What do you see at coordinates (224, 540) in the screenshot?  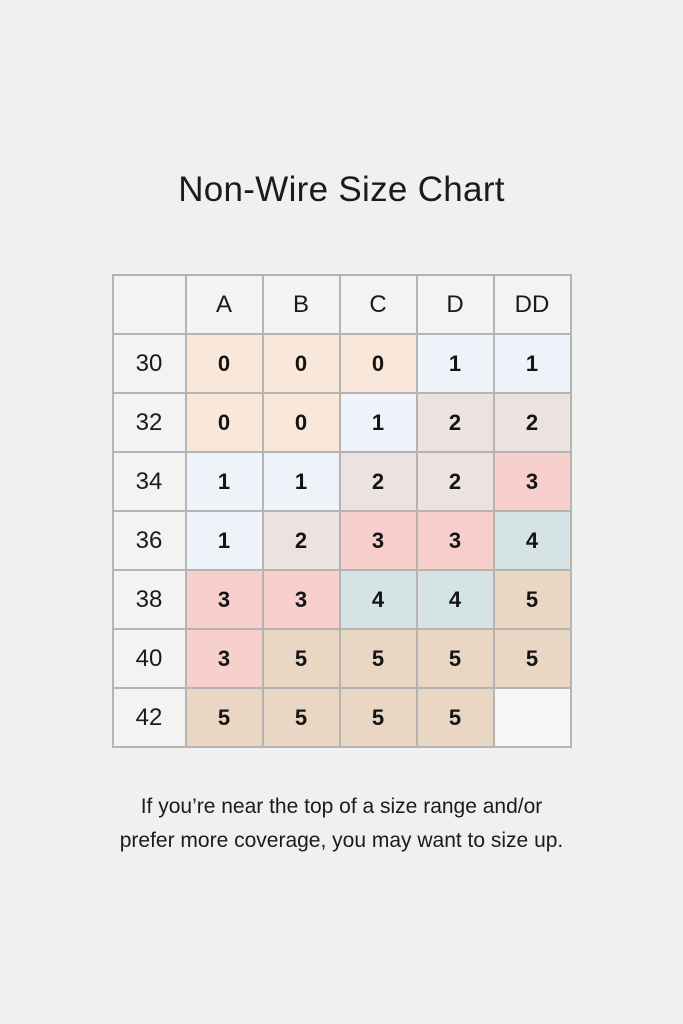 I see `cell-36-A: 1` at bounding box center [224, 540].